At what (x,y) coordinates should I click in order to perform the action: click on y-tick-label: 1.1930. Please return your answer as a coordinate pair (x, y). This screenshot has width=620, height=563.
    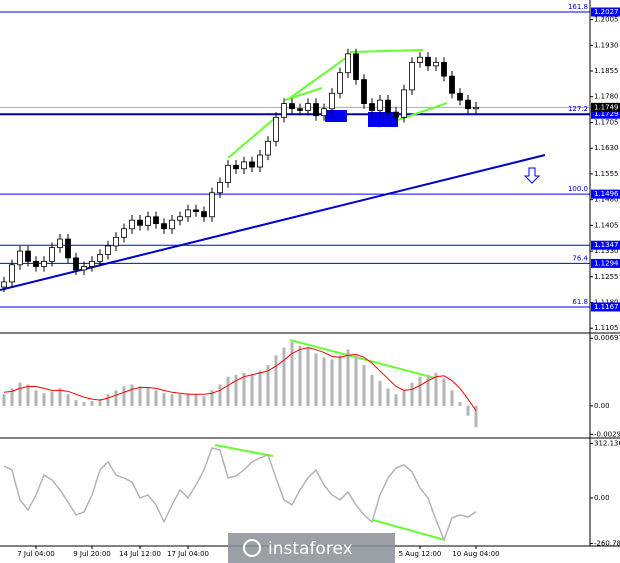
    Looking at the image, I should click on (606, 45).